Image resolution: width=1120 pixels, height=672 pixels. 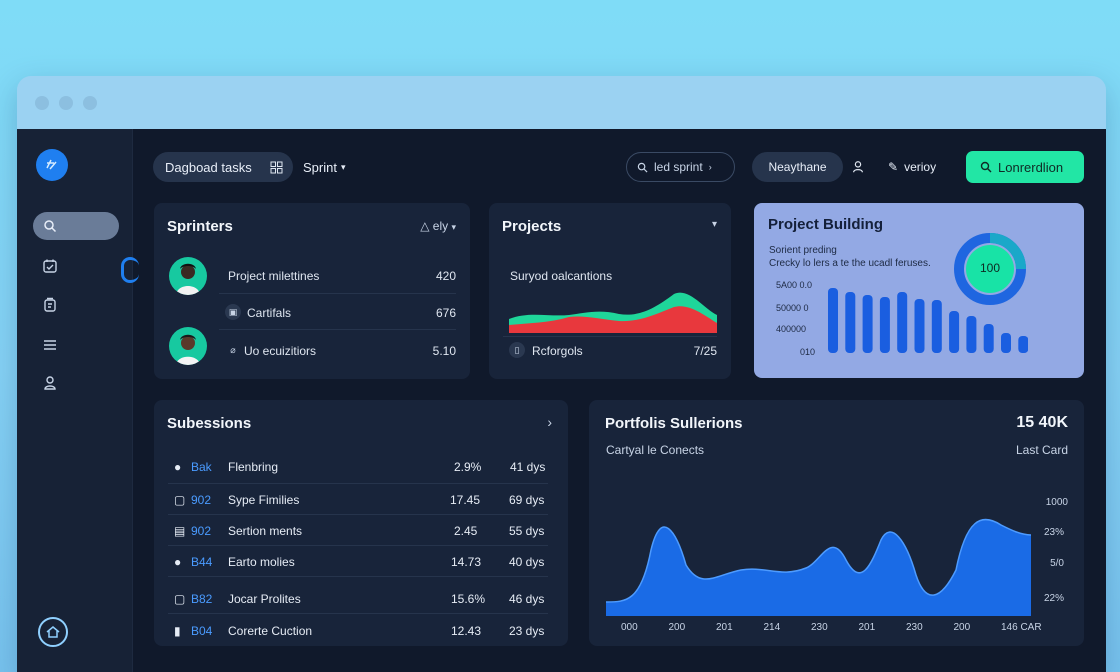 I want to click on tab-dashboard-tasks: Dagboad tasks, so click(x=223, y=167).